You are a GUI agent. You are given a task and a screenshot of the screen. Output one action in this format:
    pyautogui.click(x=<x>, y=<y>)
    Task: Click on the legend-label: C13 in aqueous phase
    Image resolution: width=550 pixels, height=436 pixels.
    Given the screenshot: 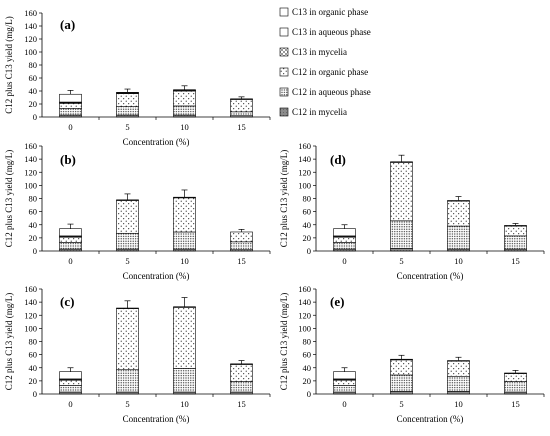 What is the action you would take?
    pyautogui.click(x=331, y=32)
    